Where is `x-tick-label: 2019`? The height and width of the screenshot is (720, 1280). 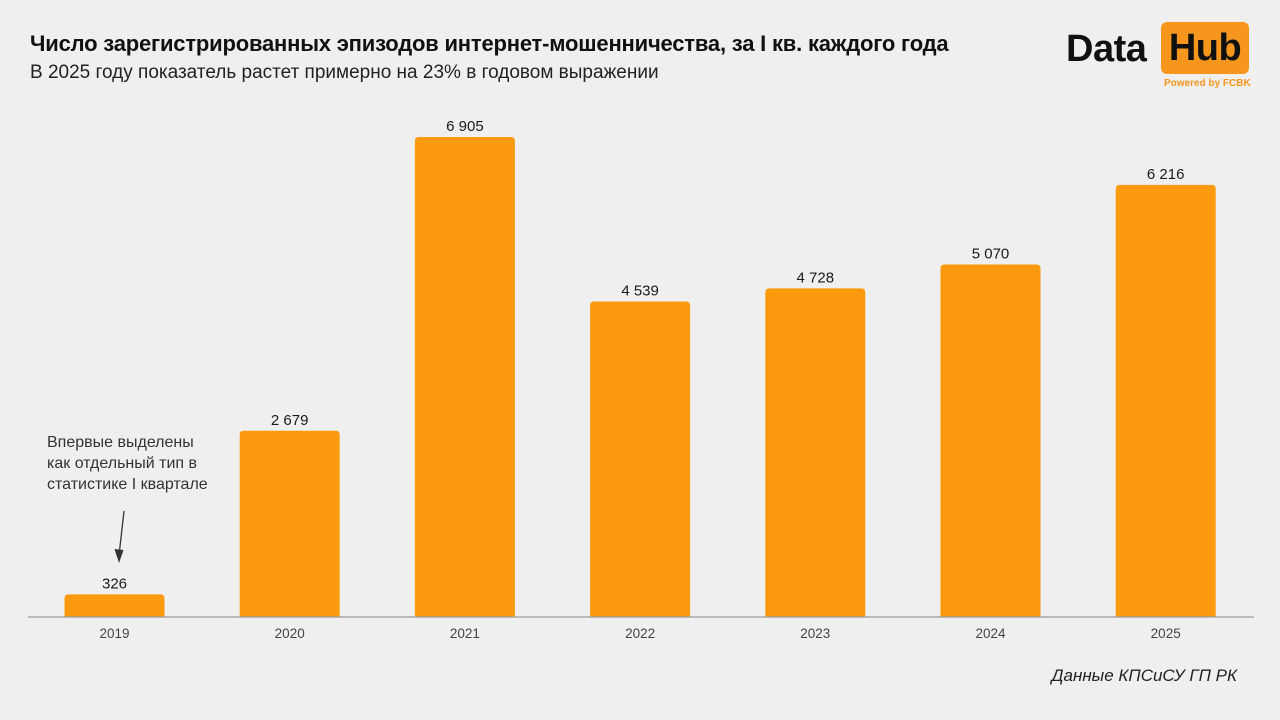 x-tick-label: 2019 is located at coordinates (114, 633).